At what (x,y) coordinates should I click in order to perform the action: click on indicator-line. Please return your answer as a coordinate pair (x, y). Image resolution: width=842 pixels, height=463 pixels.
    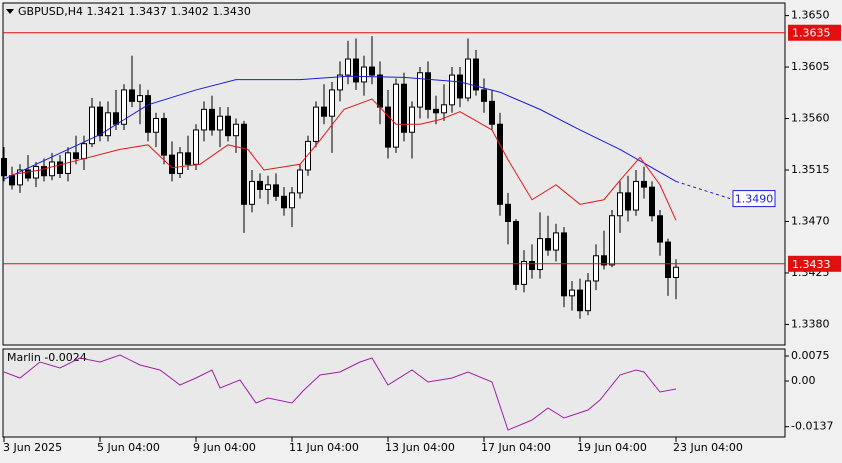
    Looking at the image, I should click on (340, 392).